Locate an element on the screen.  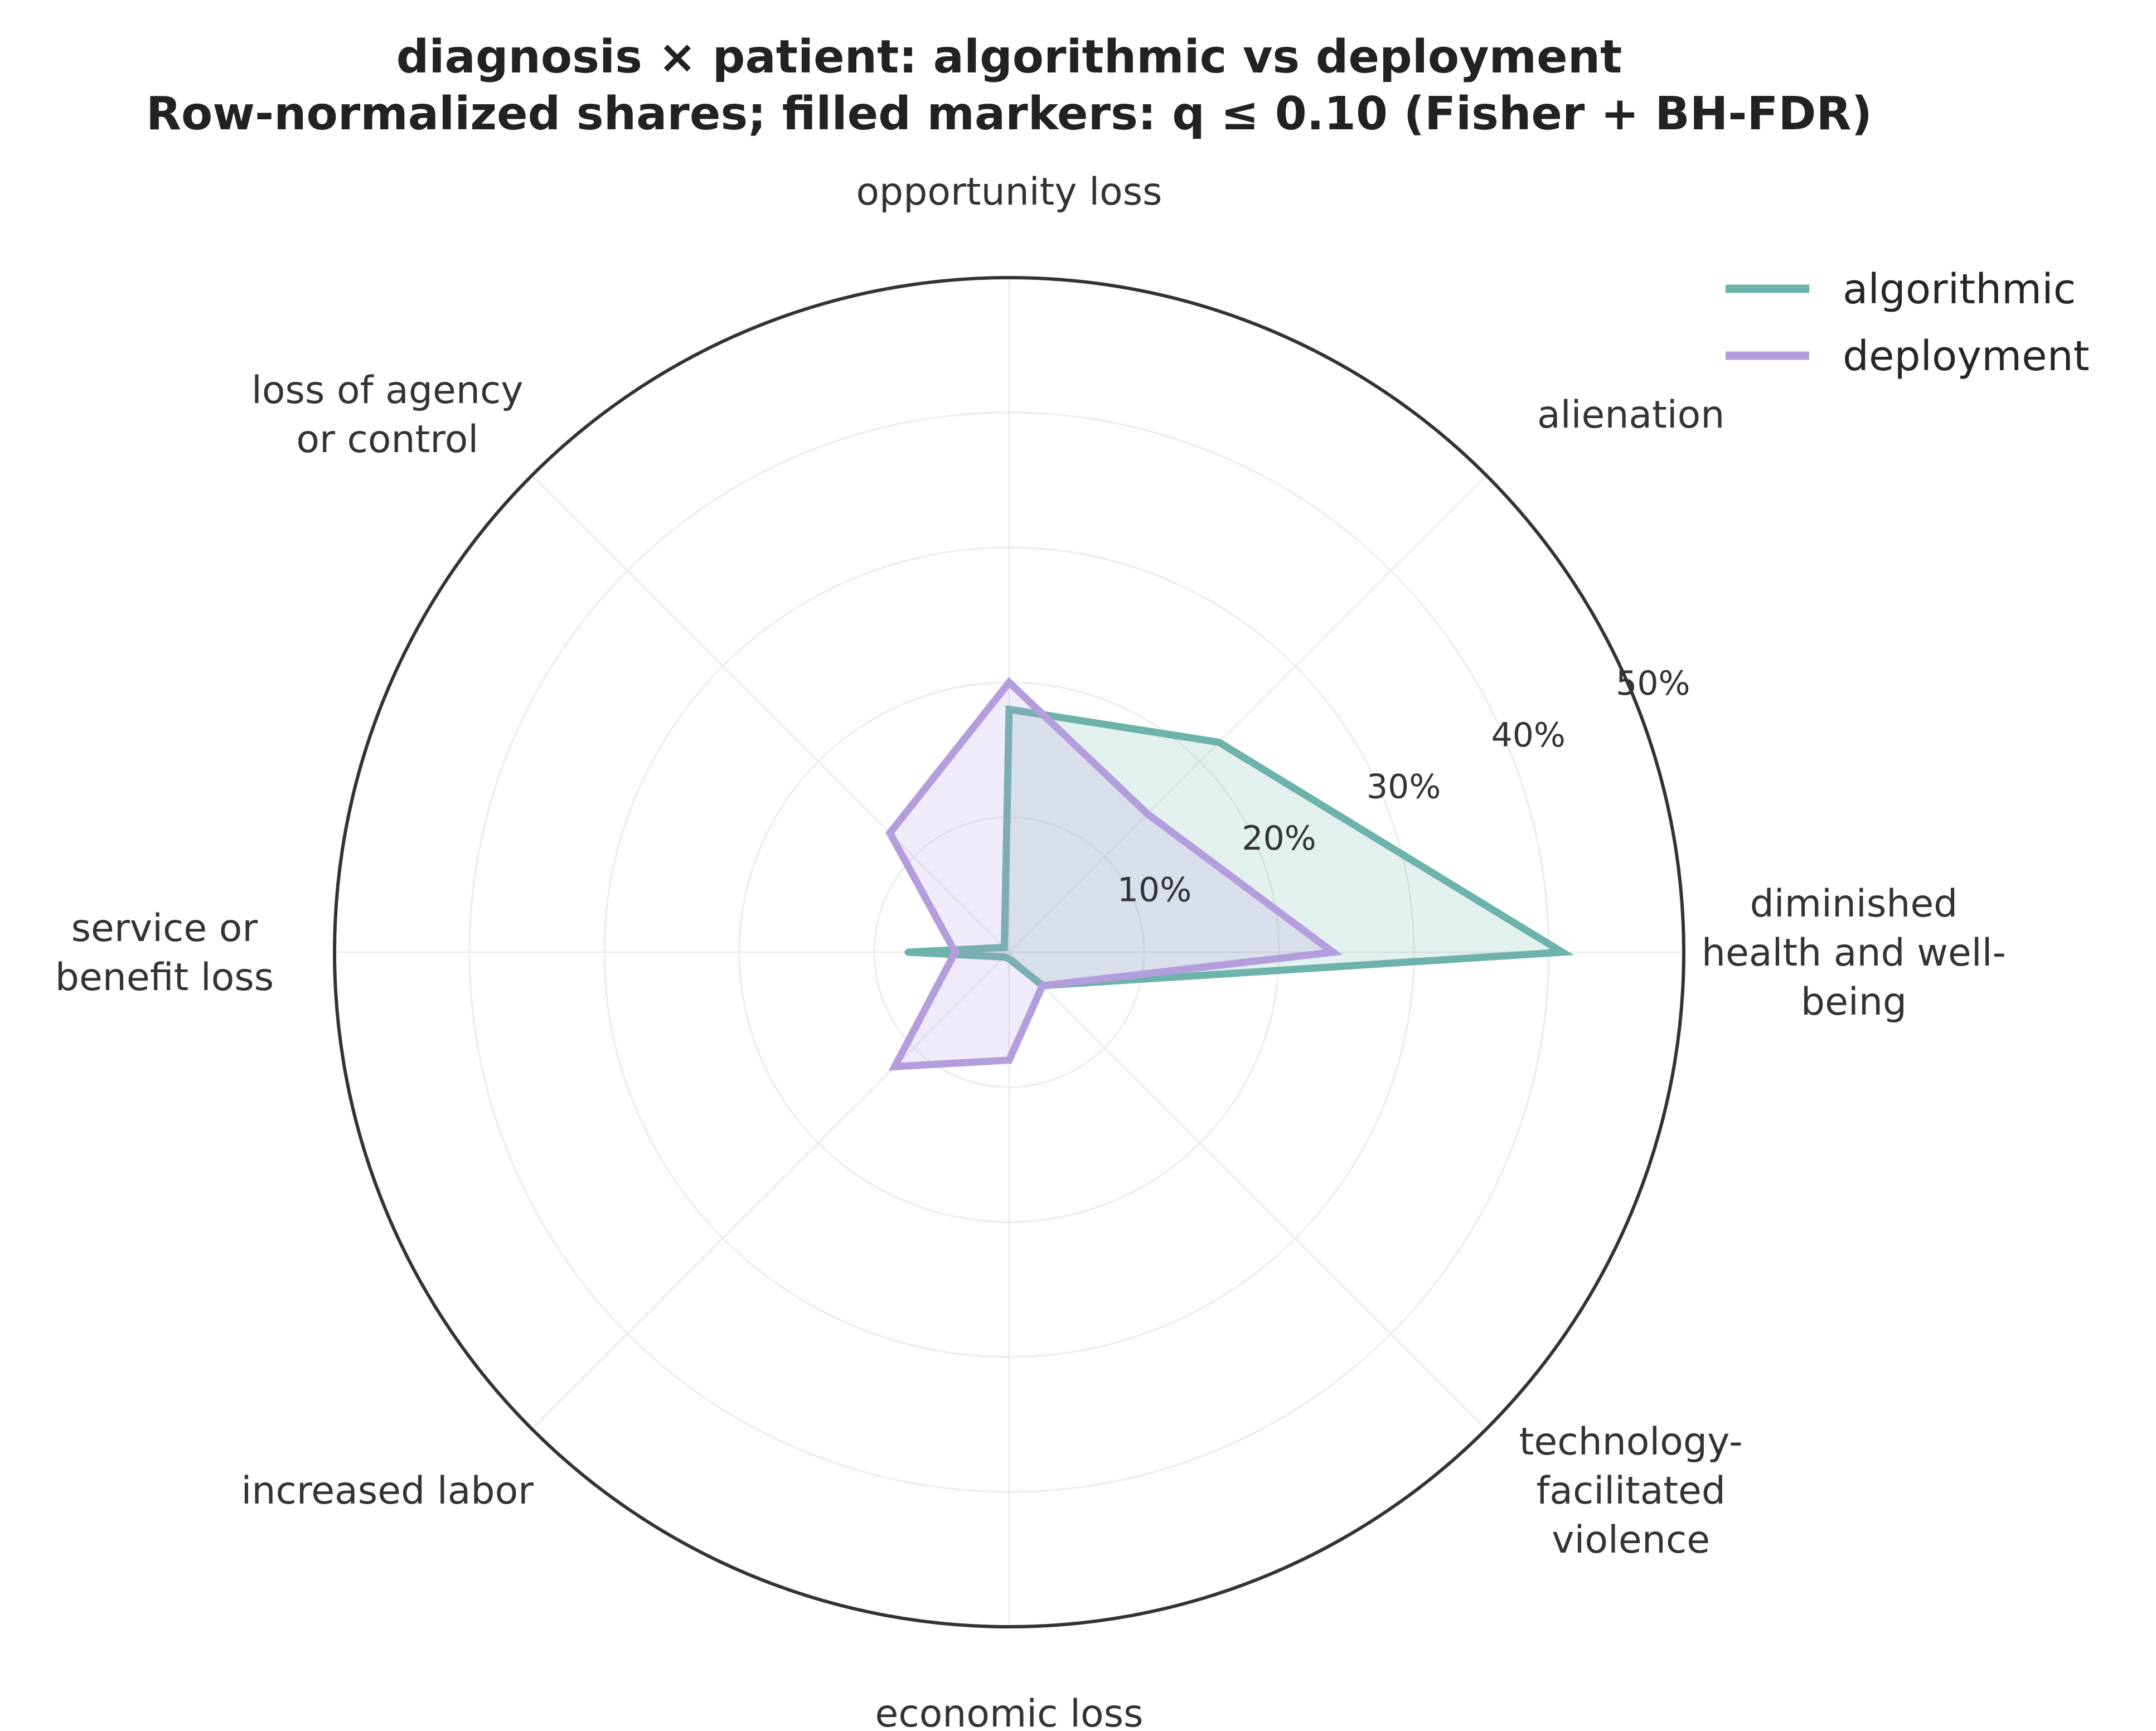
tick-label-4: 50% is located at coordinates (1653, 683).